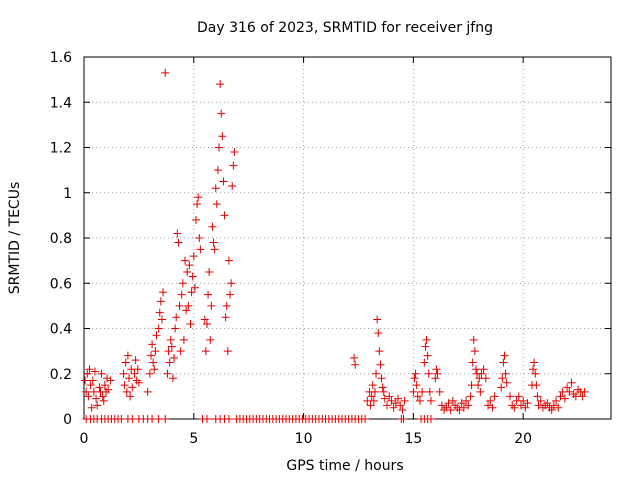 This screenshot has height=480, width=640. What do you see at coordinates (413, 439) in the screenshot?
I see `x-tick-label: 15` at bounding box center [413, 439].